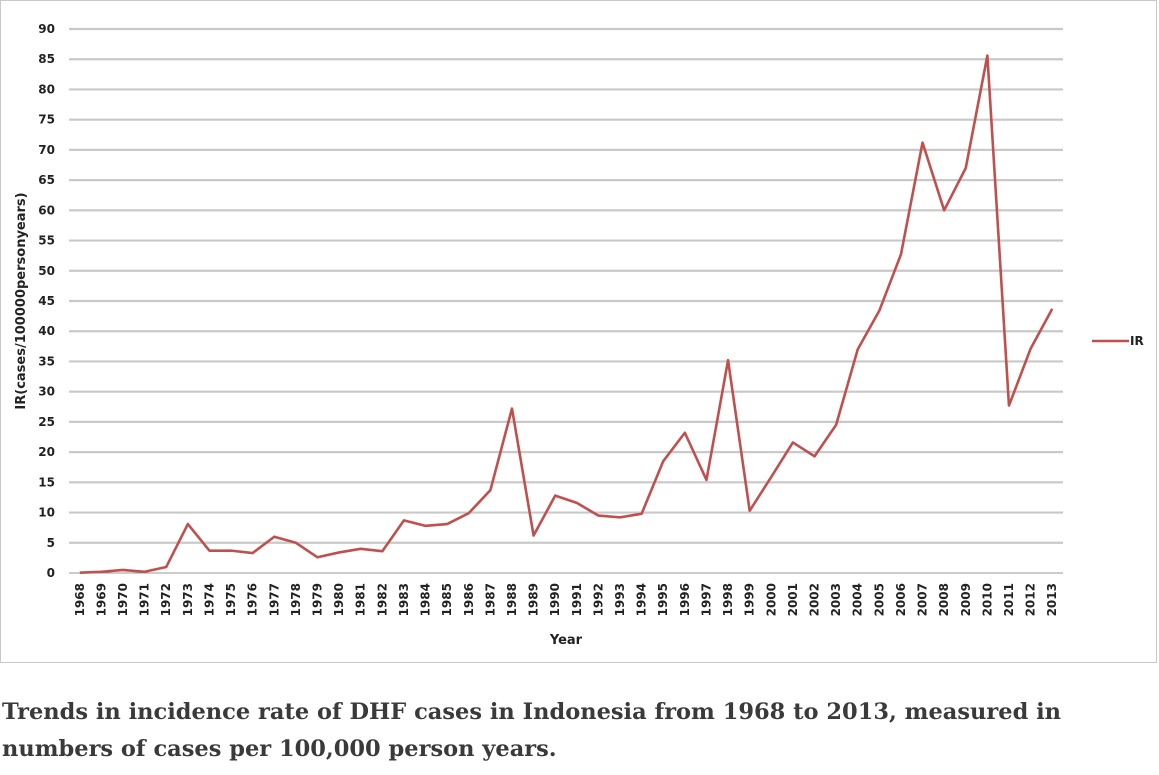 The height and width of the screenshot is (775, 1159). What do you see at coordinates (1052, 599) in the screenshot?
I see `x-tick-label: 2013` at bounding box center [1052, 599].